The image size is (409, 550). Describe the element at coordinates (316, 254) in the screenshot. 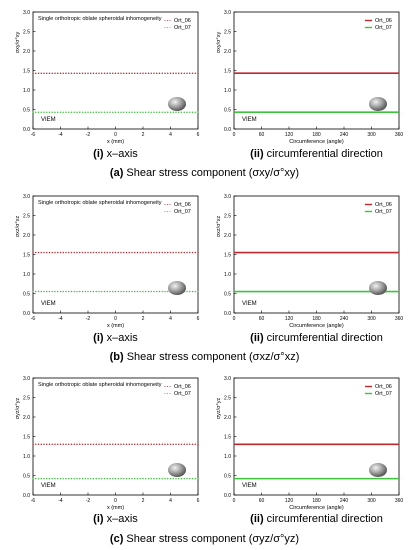

I see `plot-frame` at that location.